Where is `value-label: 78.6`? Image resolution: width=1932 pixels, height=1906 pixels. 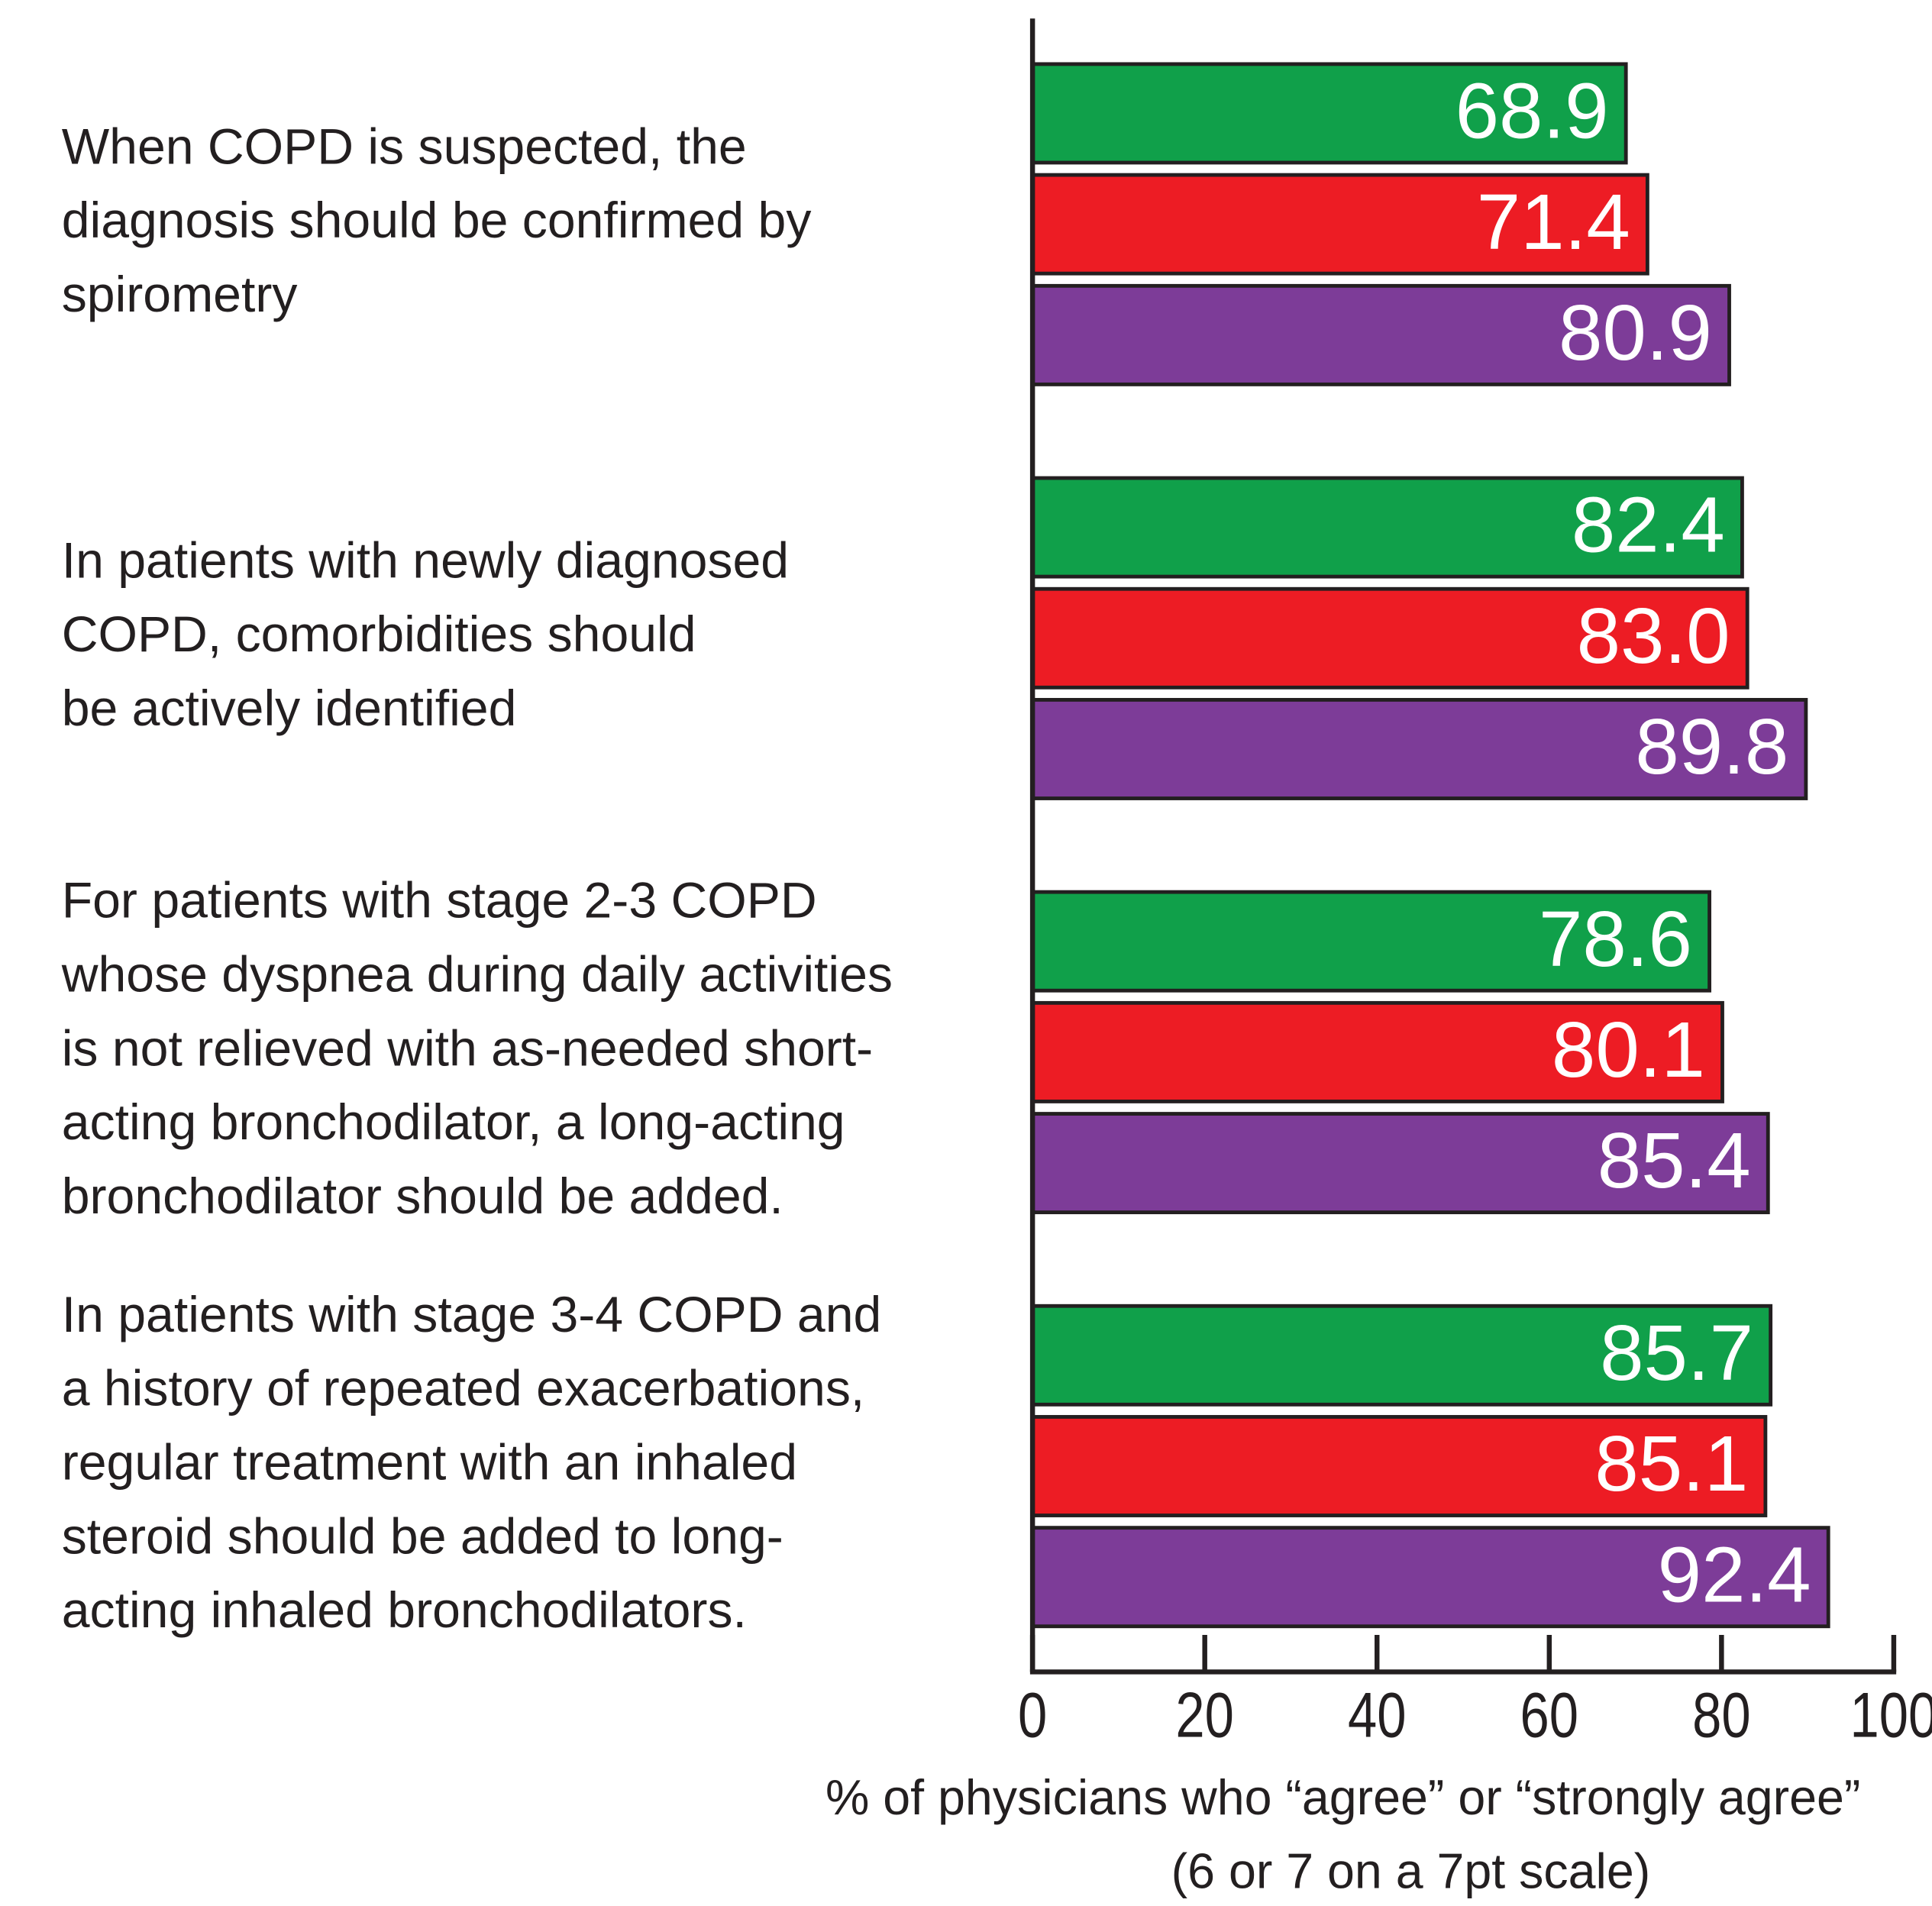
value-label: 78.6 is located at coordinates (1615, 939).